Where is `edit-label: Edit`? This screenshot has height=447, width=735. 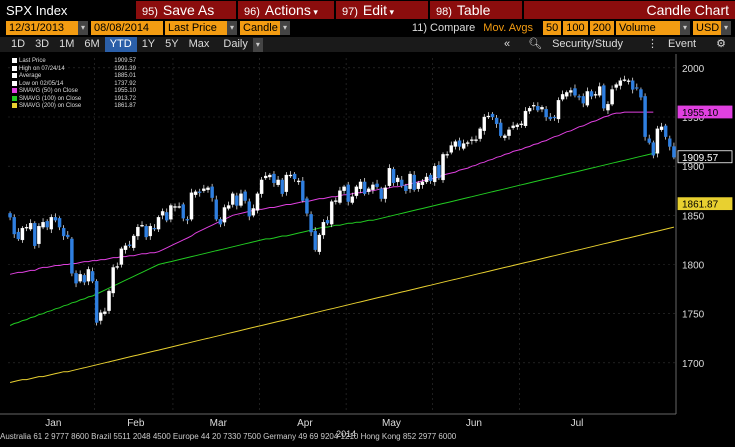
edit-label: Edit is located at coordinates (375, 10).